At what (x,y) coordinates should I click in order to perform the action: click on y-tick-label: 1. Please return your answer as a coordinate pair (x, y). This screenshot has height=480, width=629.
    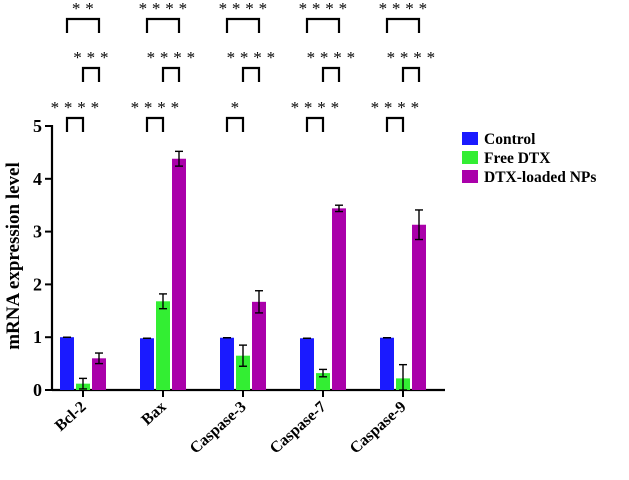
    Looking at the image, I should click on (37, 337).